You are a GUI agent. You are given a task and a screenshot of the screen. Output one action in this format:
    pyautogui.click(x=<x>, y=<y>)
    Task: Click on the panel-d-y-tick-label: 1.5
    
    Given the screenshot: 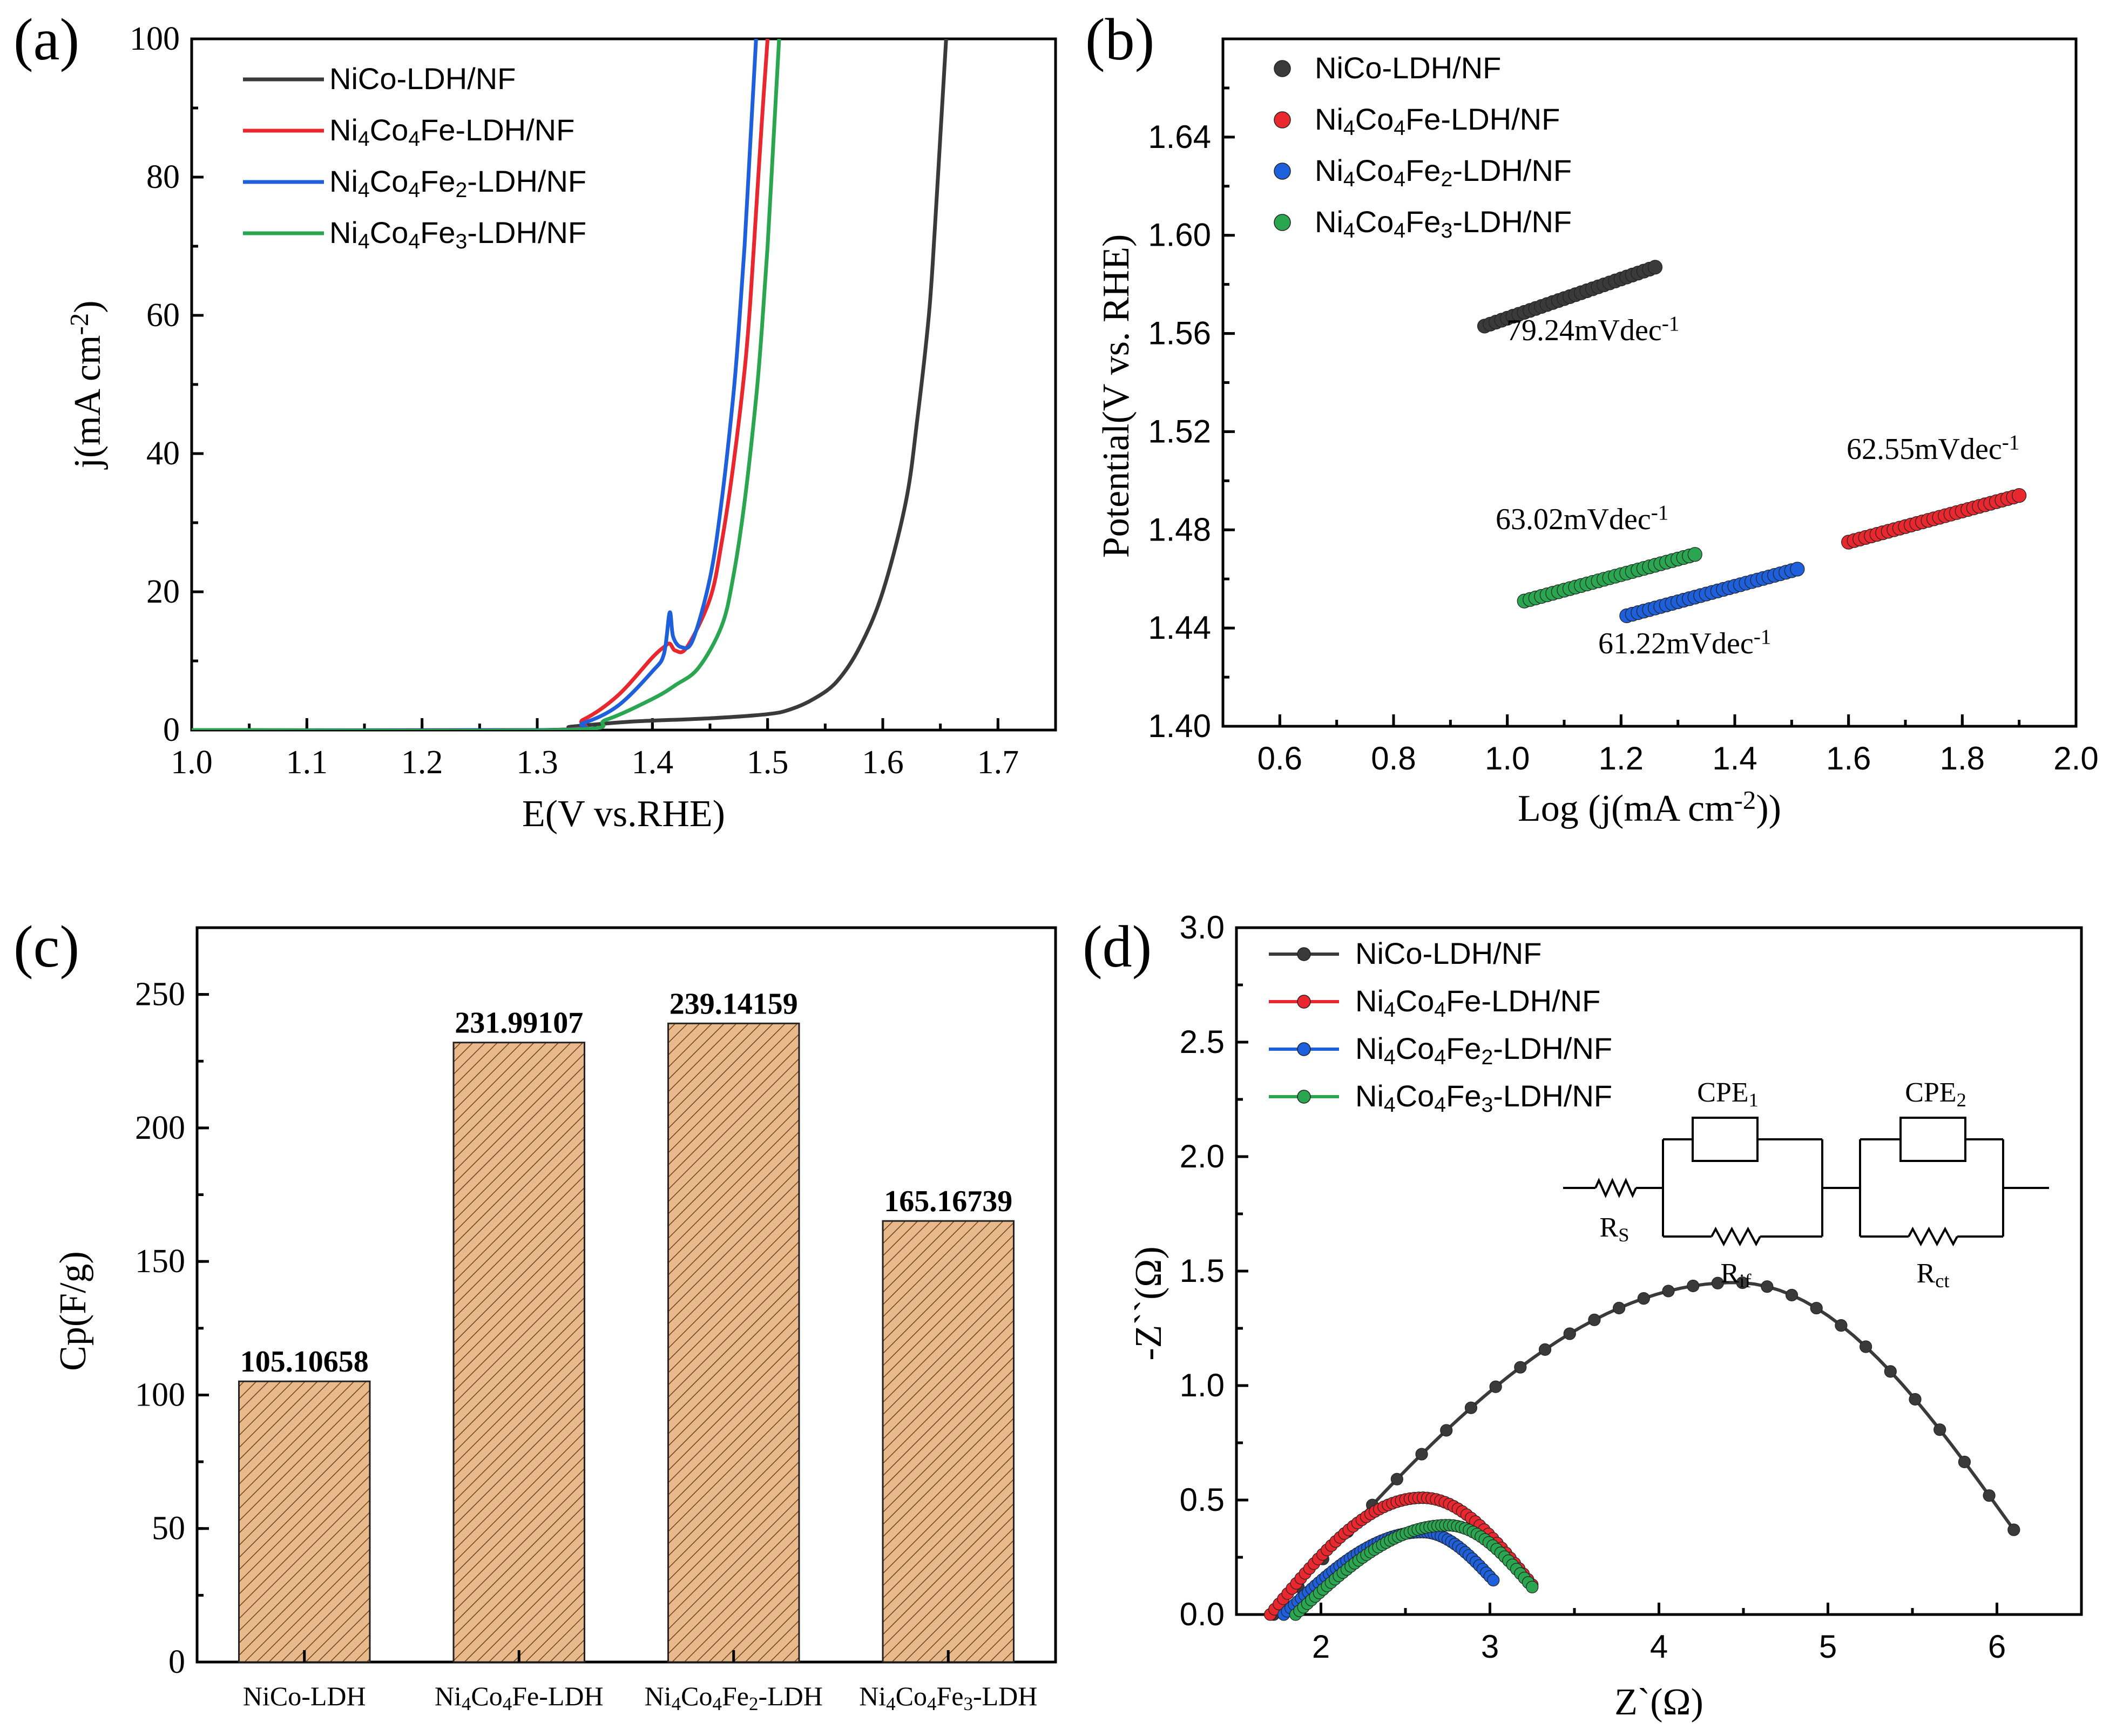 What is the action you would take?
    pyautogui.click(x=1202, y=1271)
    